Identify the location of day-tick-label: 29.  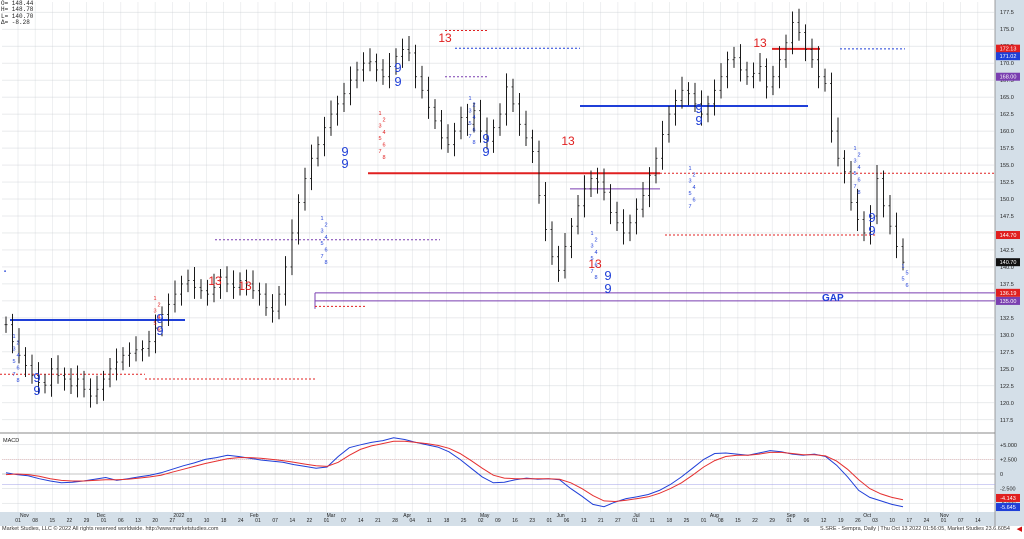
(87, 521).